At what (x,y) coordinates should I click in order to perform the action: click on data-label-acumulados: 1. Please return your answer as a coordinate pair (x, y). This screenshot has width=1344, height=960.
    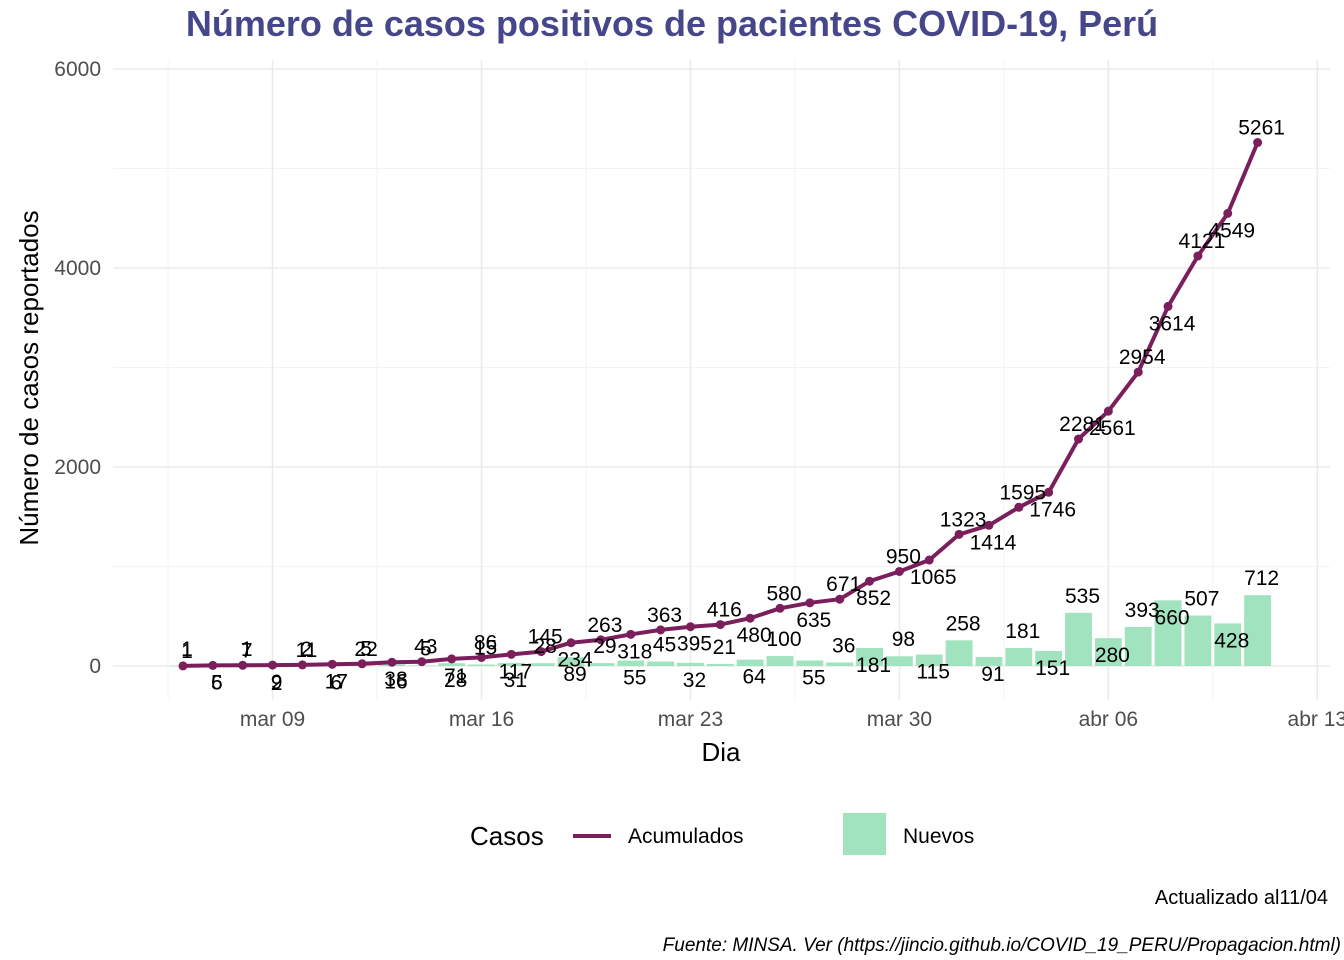
    Looking at the image, I should click on (187, 651).